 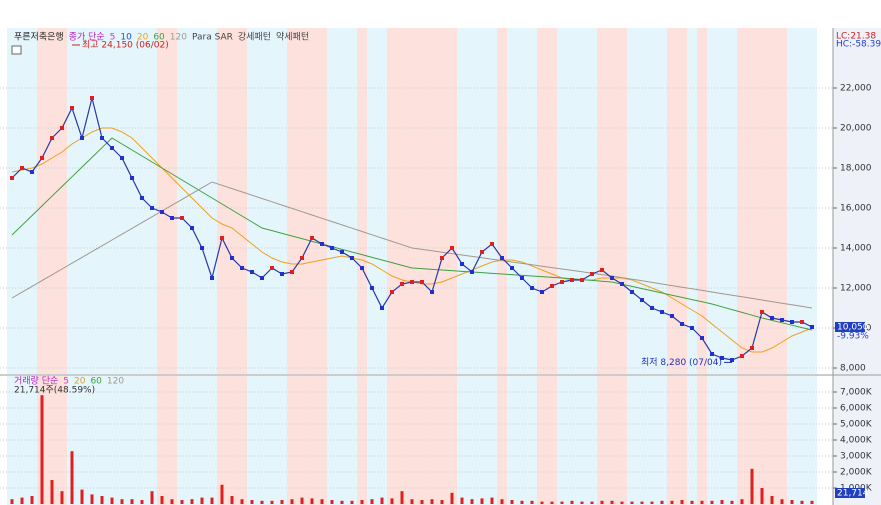 What do you see at coordinates (857, 266) in the screenshot?
I see `axis-panel` at bounding box center [857, 266].